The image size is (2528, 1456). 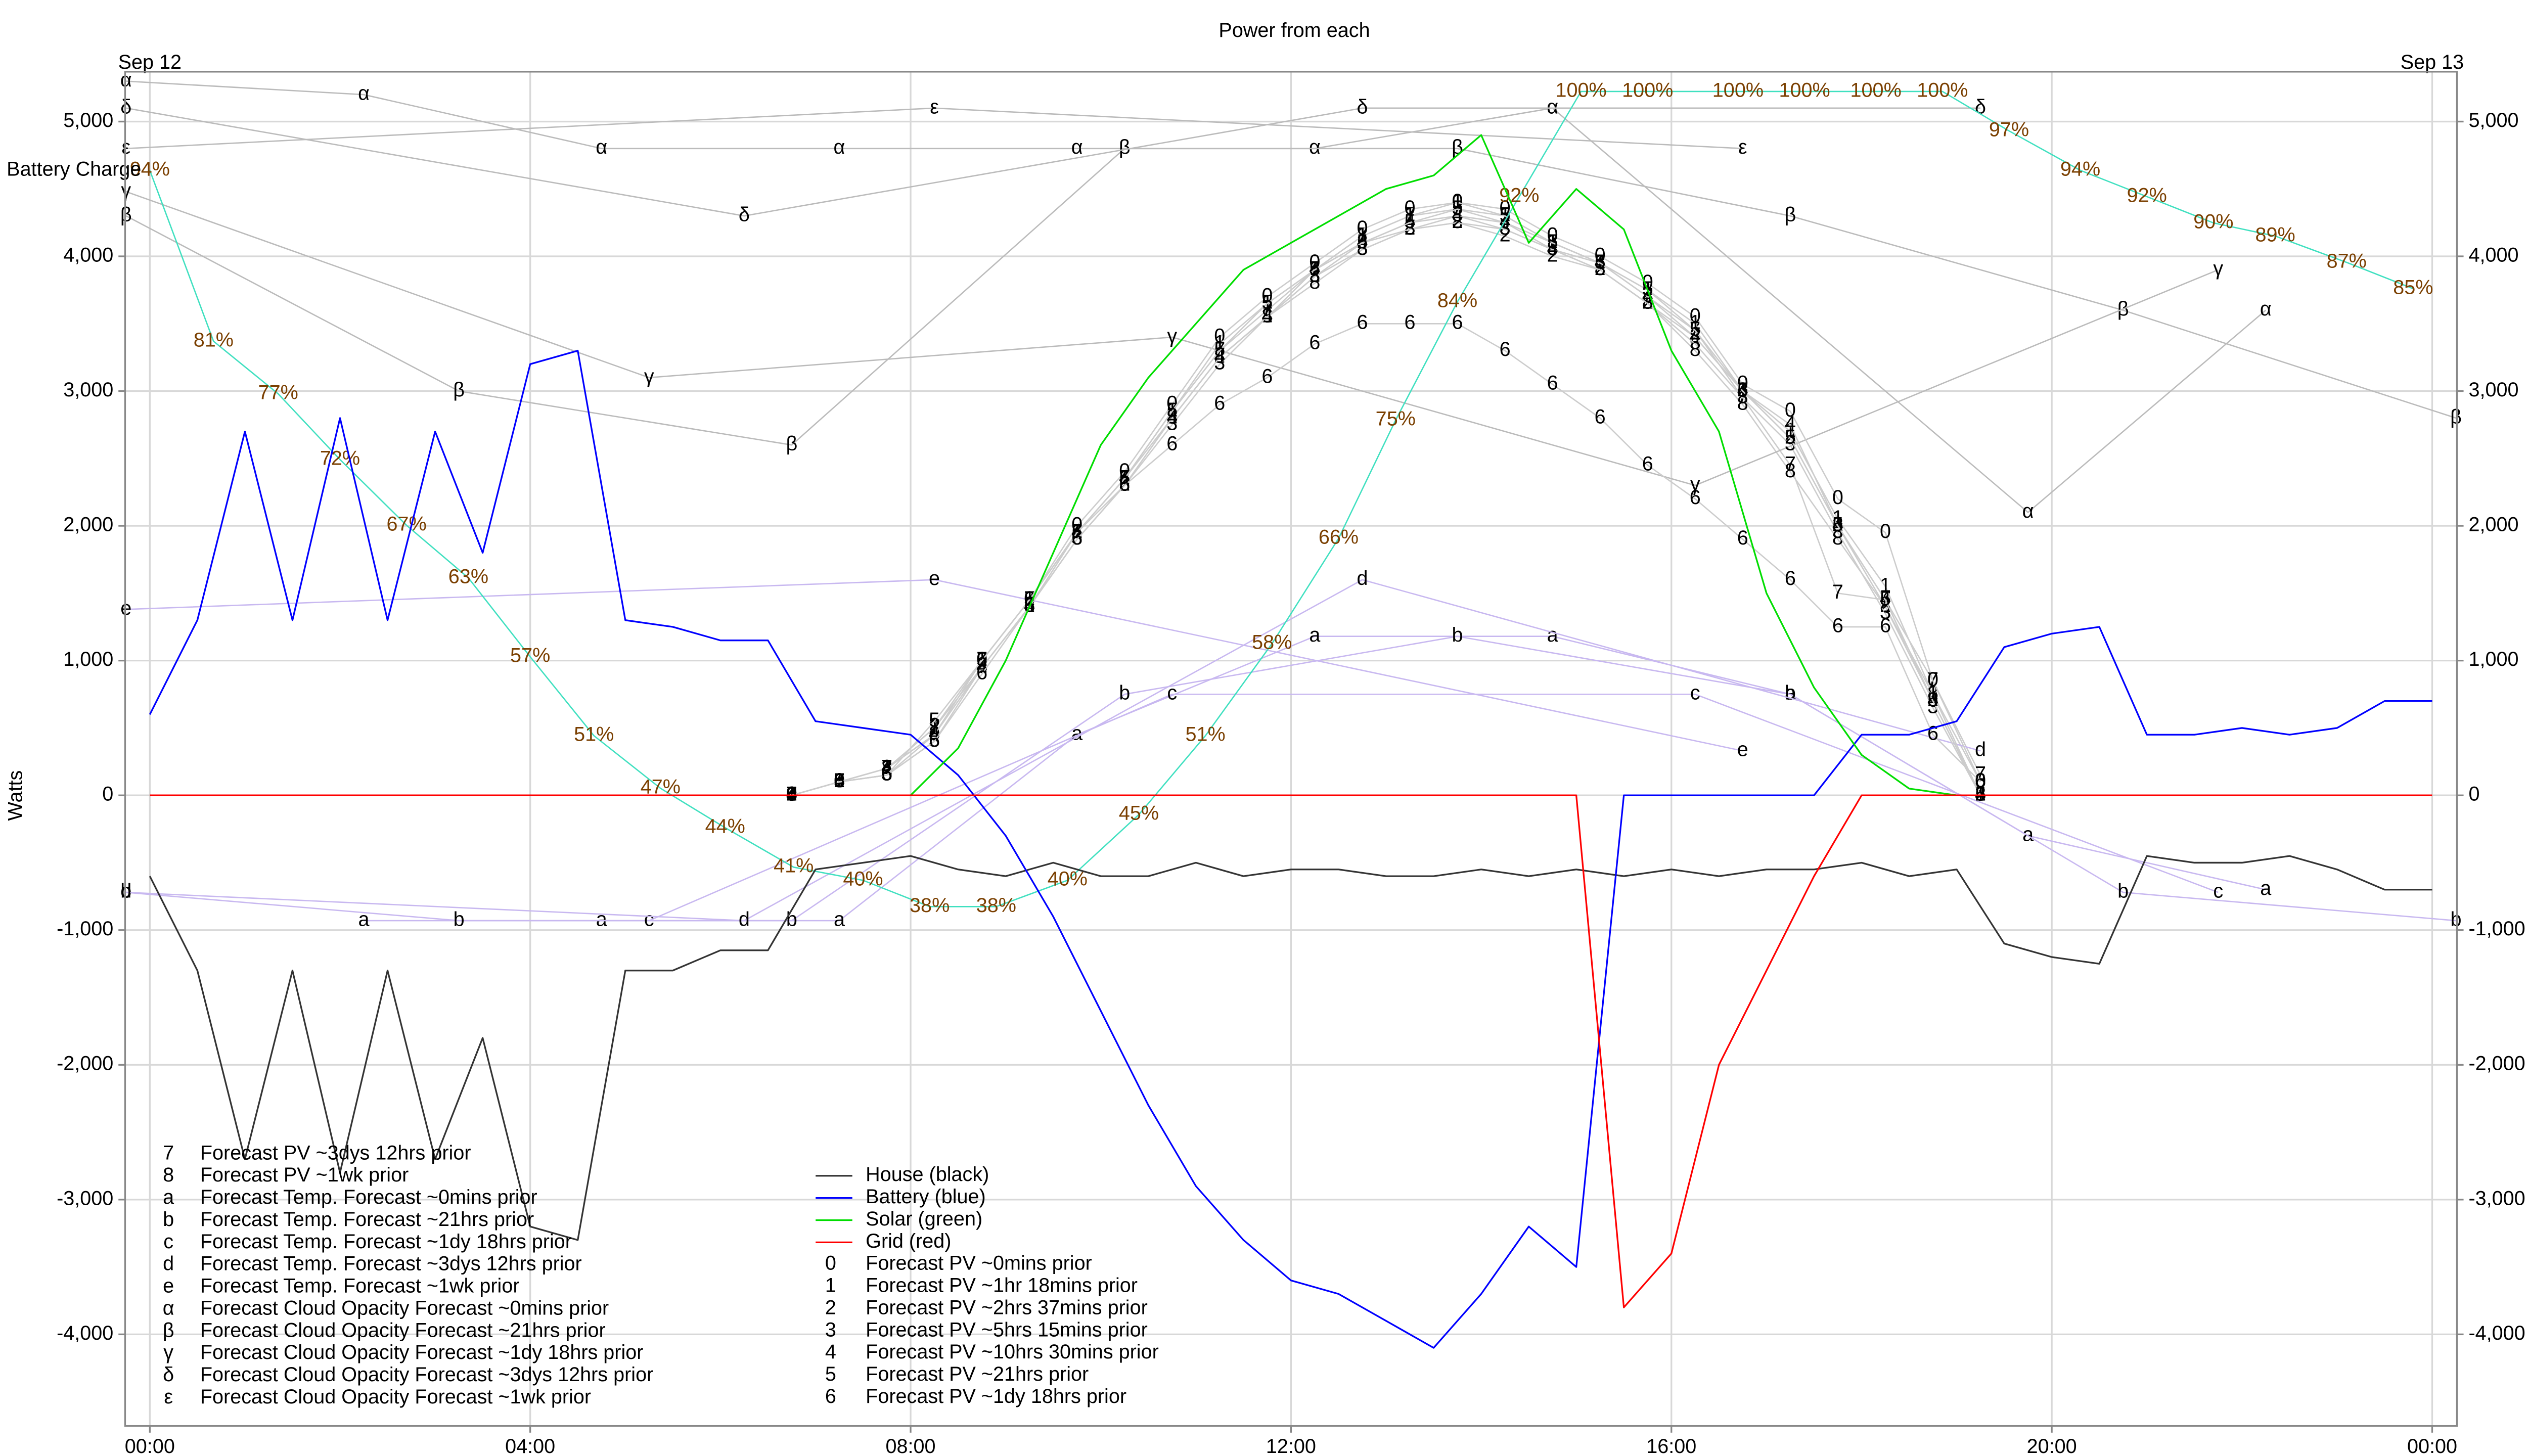 I want to click on battery-charge-label: 100%, so click(x=1581, y=90).